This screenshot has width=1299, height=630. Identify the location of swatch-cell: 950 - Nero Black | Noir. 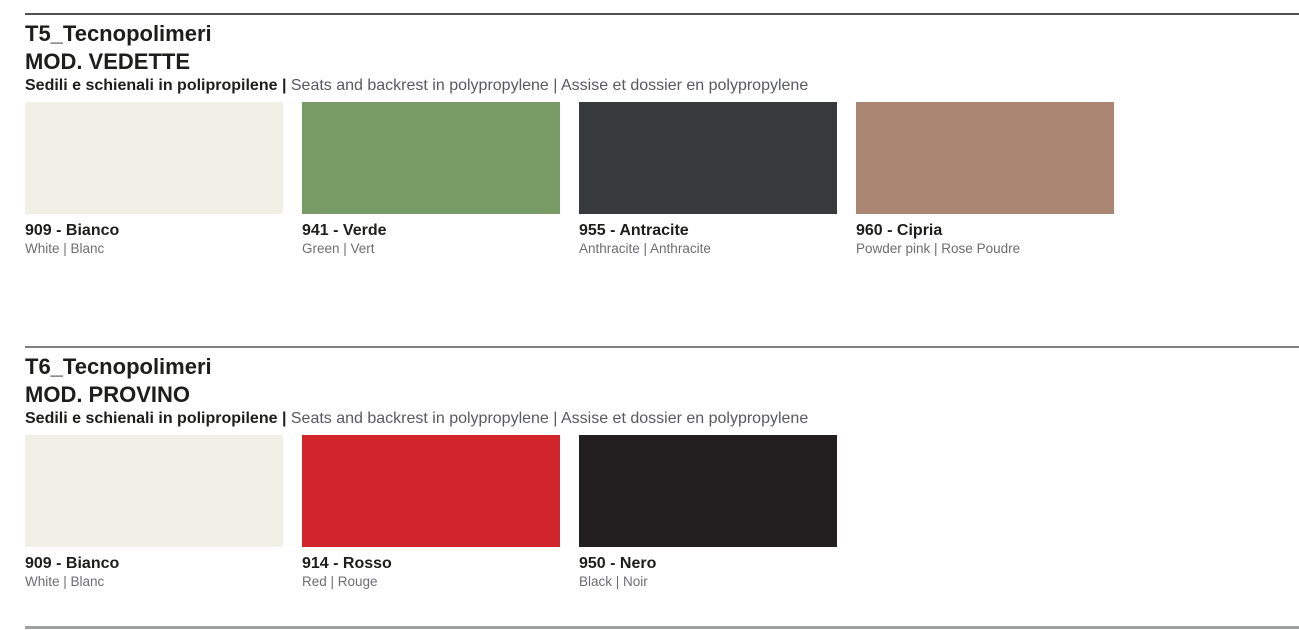
(708, 512).